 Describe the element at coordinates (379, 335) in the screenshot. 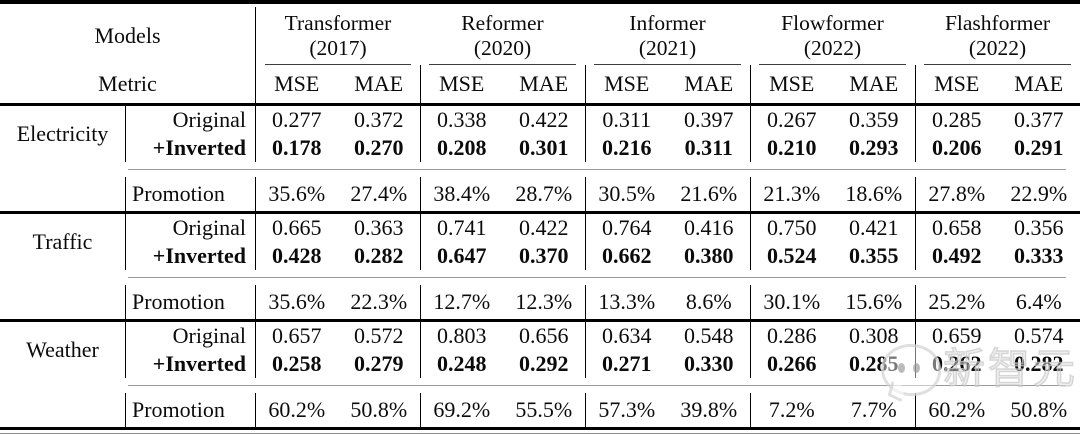

I see `value-cell: 0.572` at that location.